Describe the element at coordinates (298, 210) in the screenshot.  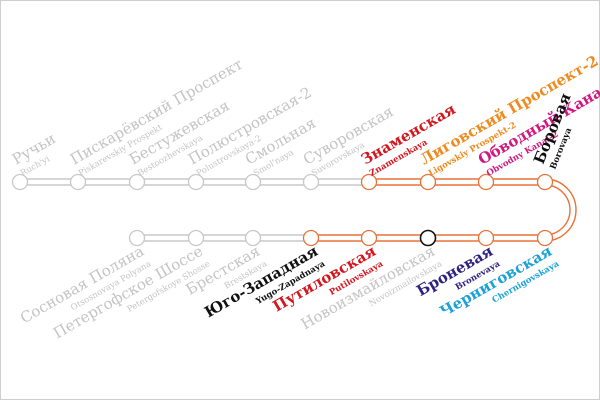
I see `line-tracks` at that location.